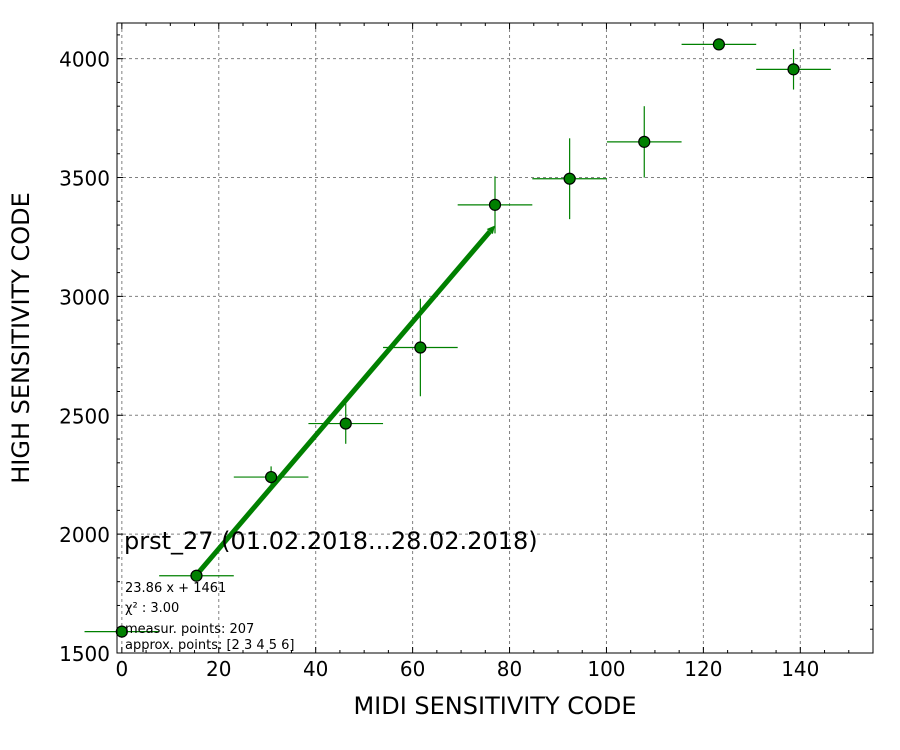 The height and width of the screenshot is (750, 900). What do you see at coordinates (315, 669) in the screenshot?
I see `x-tick-label: 40` at bounding box center [315, 669].